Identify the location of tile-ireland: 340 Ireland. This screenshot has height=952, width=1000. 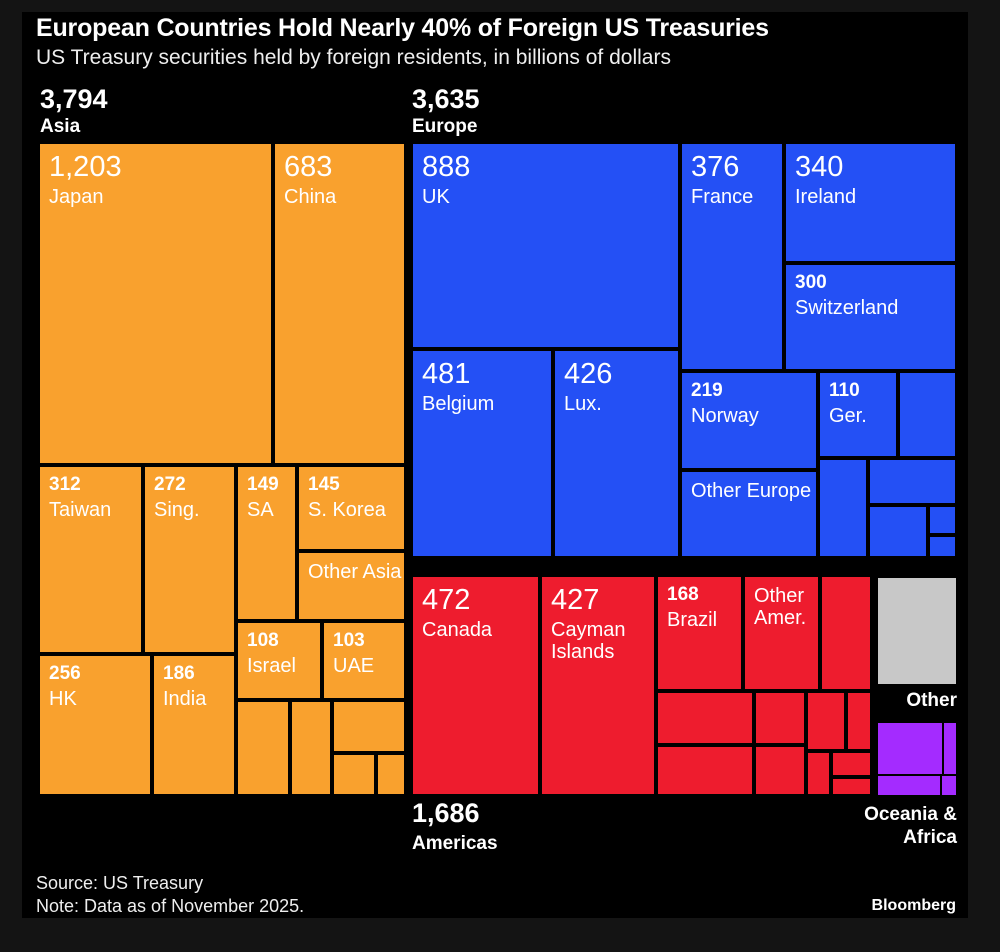
(870, 202).